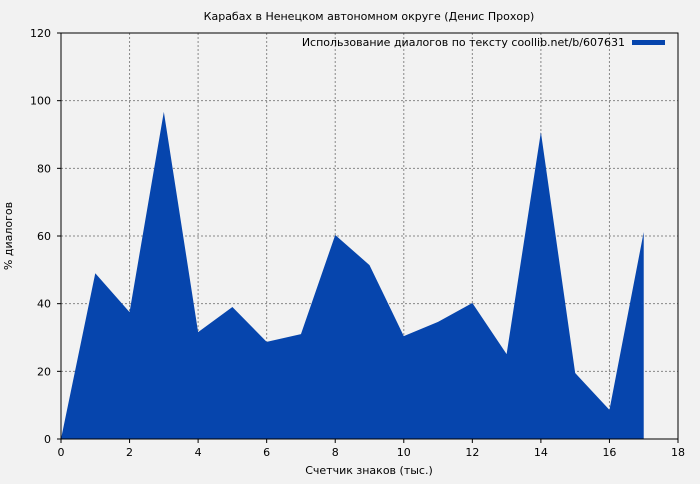  I want to click on x-tick-label: 6, so click(266, 452).